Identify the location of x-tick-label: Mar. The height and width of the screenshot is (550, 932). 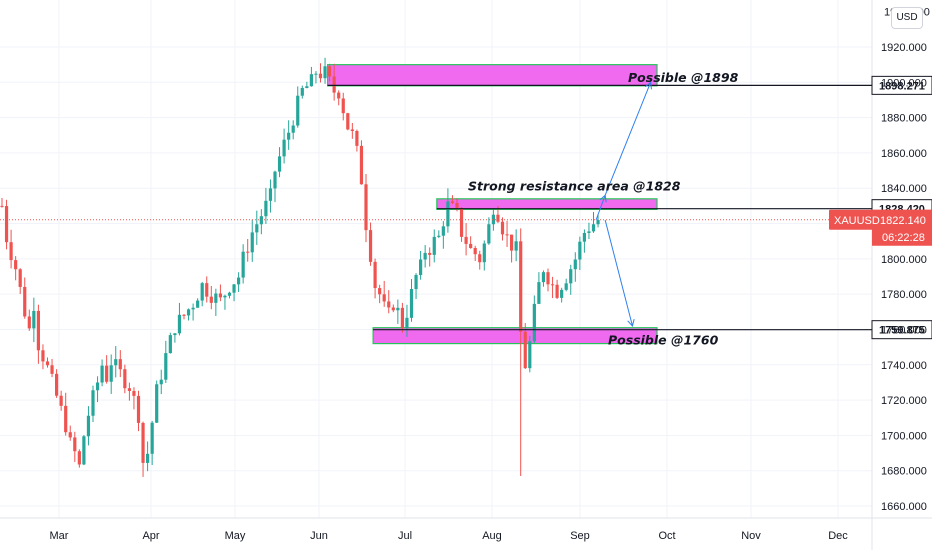
(59, 536).